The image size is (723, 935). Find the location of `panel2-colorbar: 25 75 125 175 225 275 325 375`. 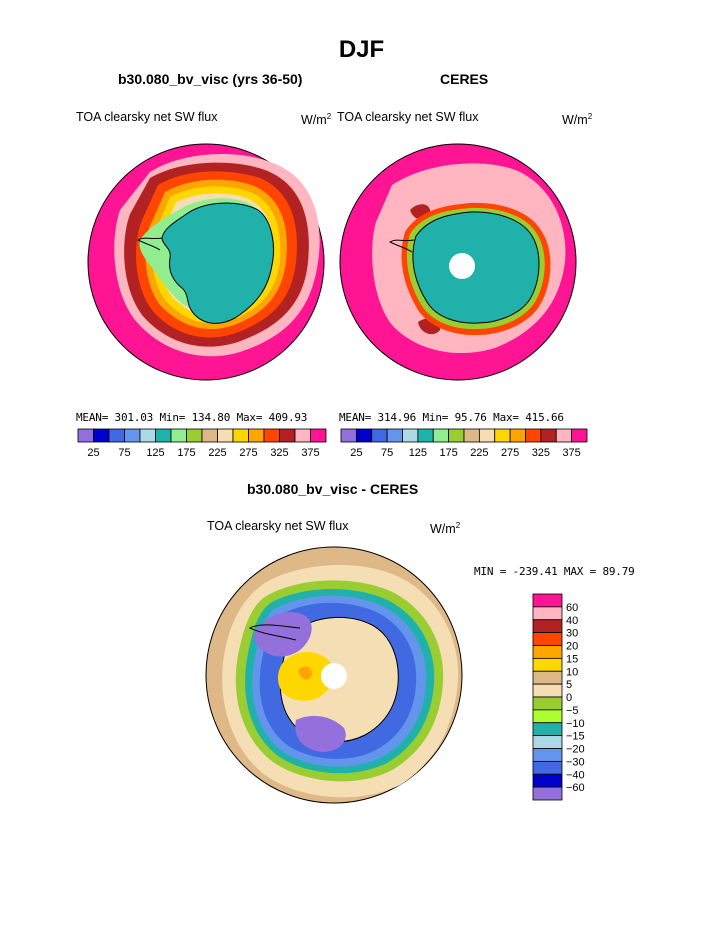

panel2-colorbar: 25 75 125 175 225 275 325 375 is located at coordinates (464, 443).